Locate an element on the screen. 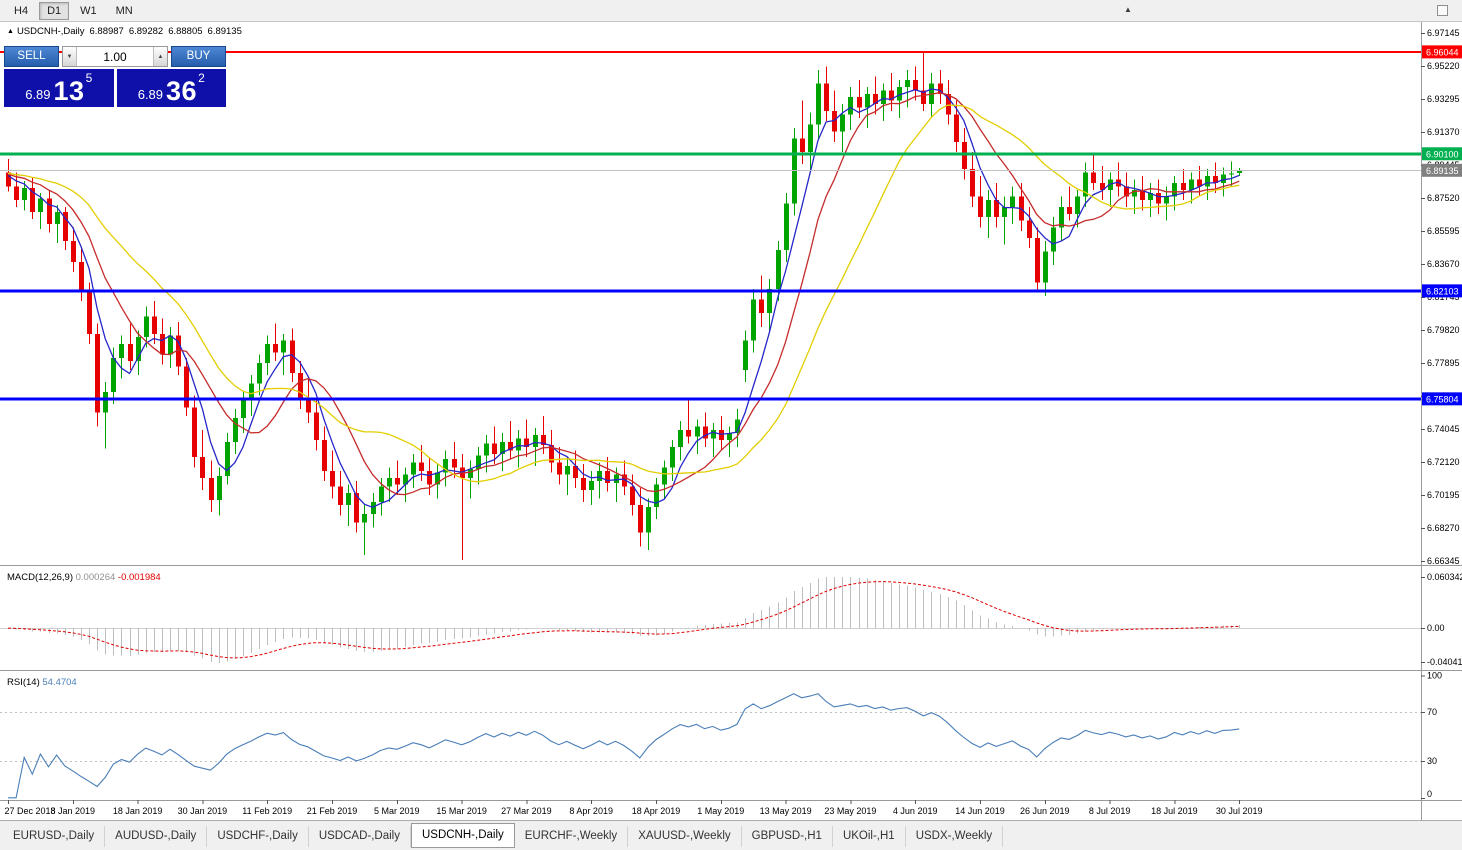 The image size is (1462, 850). rsi-axis: 100 70 30 0 is located at coordinates (1431, 734).